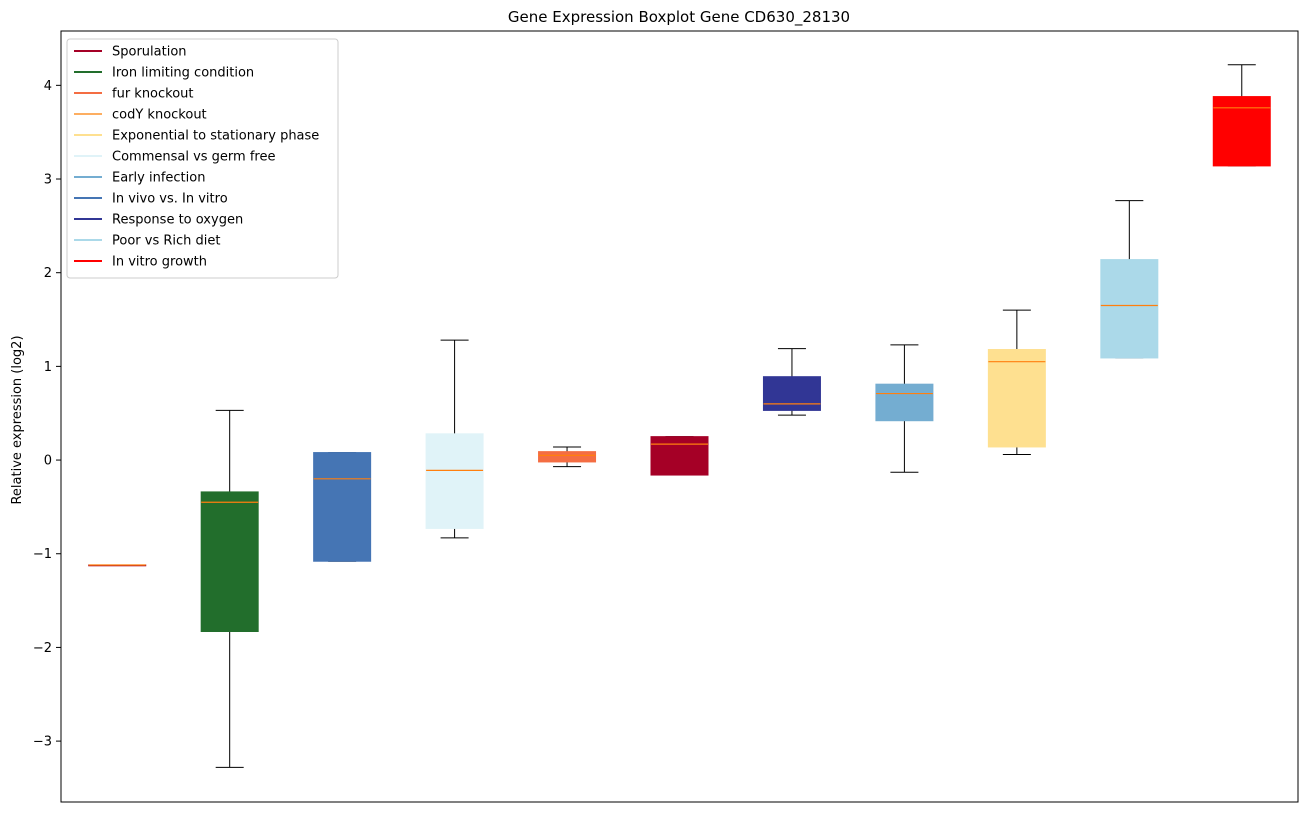 The image size is (1309, 816). Describe the element at coordinates (48, 367) in the screenshot. I see `y-tick-label: 1` at that location.